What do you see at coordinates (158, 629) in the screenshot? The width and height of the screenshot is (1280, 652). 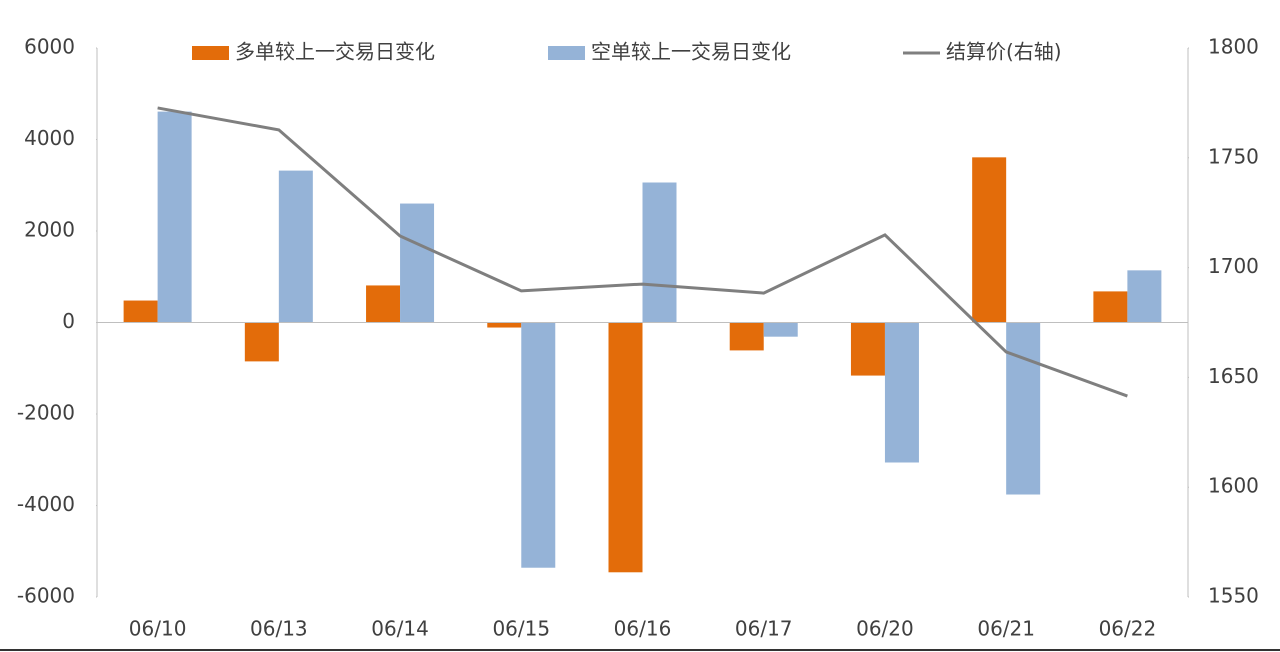 I see `x-tick-label: 06/10` at bounding box center [158, 629].